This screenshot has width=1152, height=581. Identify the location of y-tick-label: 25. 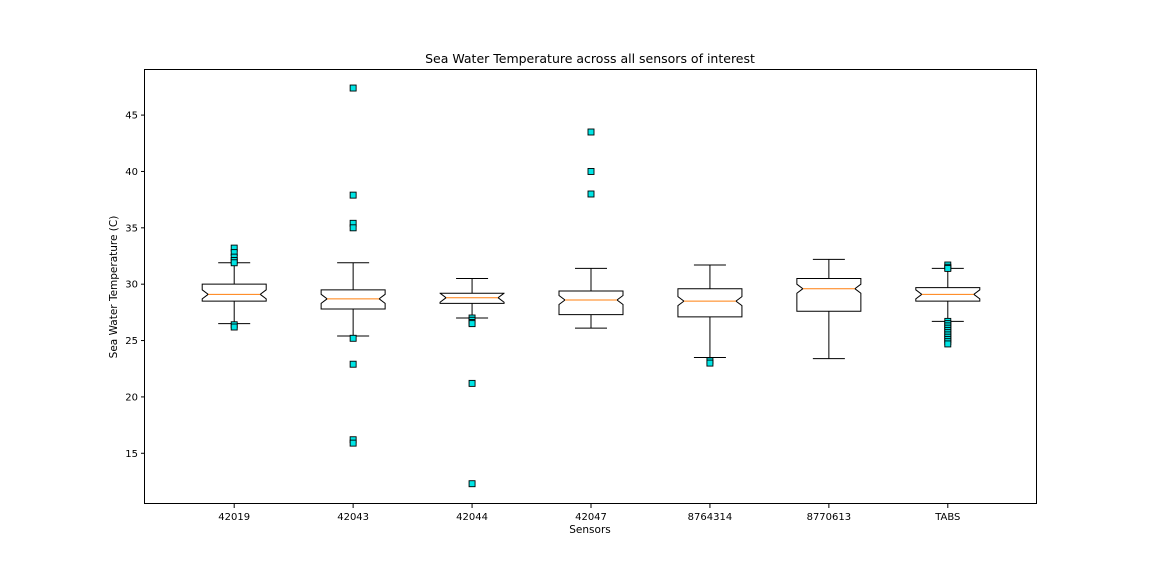
(131, 341).